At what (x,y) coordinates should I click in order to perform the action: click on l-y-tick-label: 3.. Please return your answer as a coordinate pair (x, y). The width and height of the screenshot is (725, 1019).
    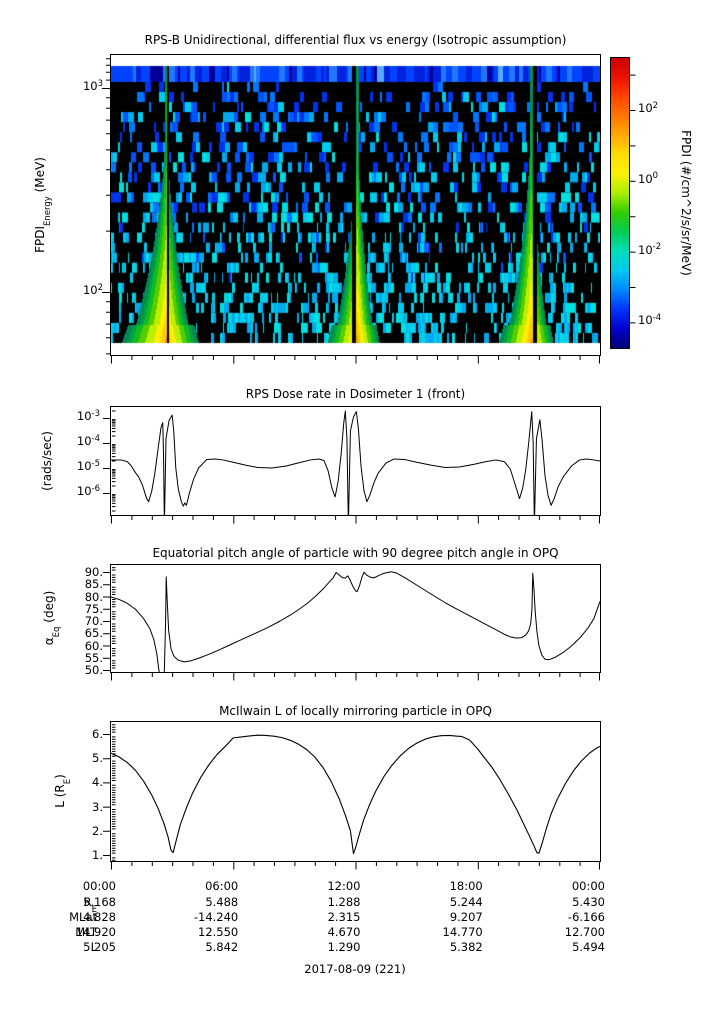
    Looking at the image, I should click on (97, 806).